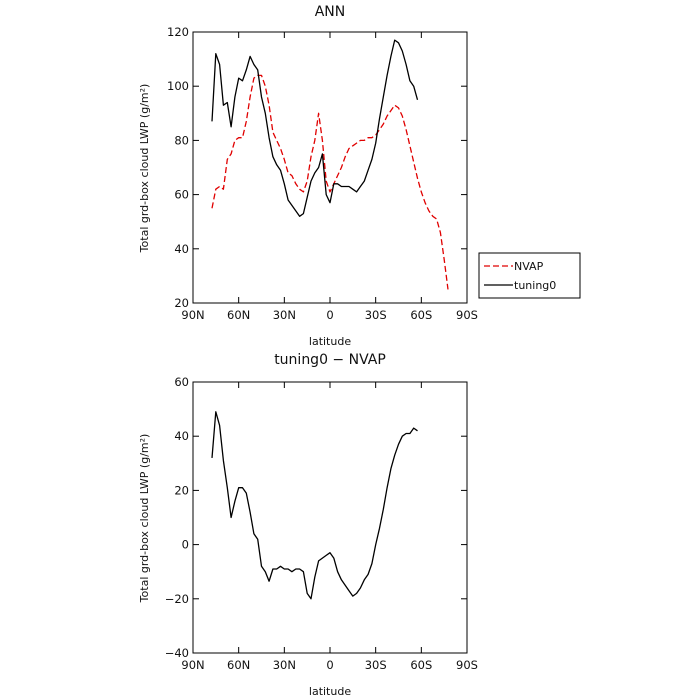 The width and height of the screenshot is (700, 700). I want to click on top-y-axis-label: Total grd-box cloud LWP (g/m²), so click(144, 169).